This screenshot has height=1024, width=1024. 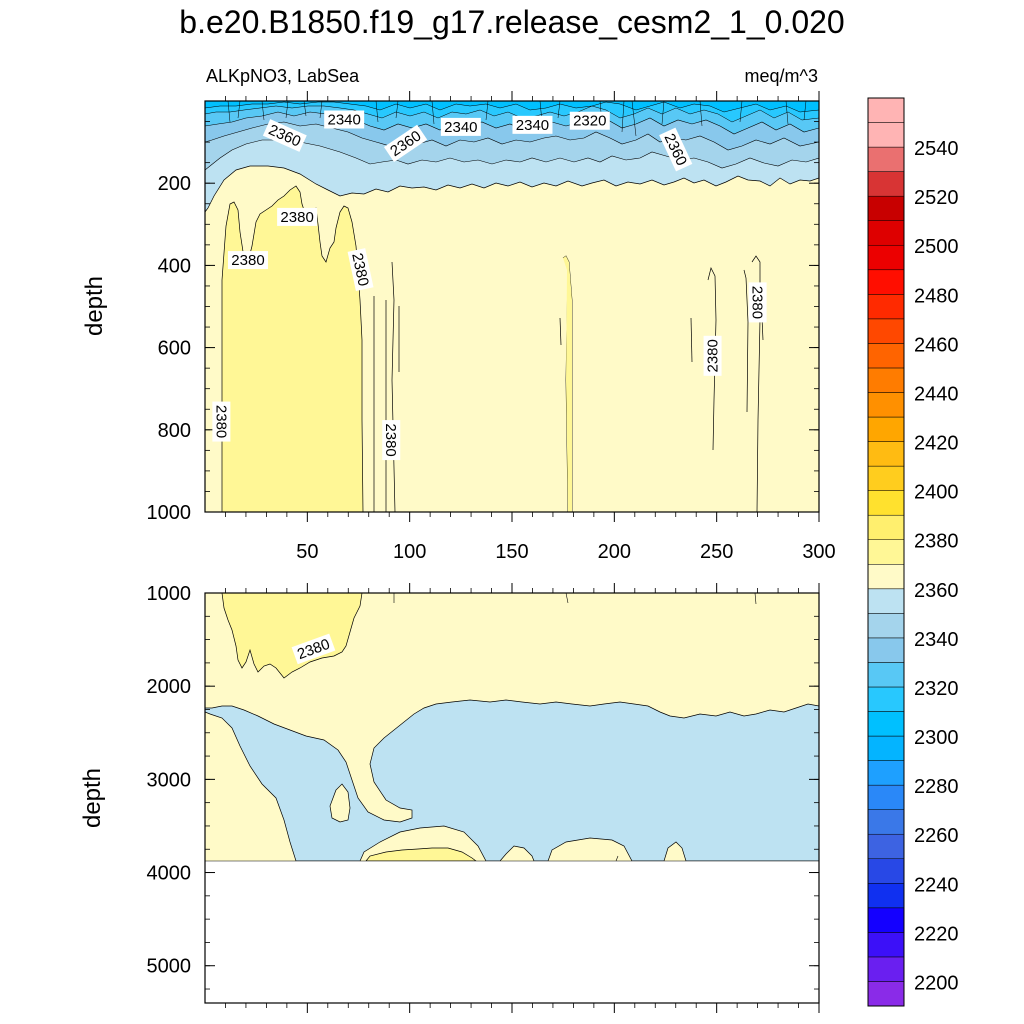 I want to click on colorbar-tick-label: 2300, so click(x=936, y=738).